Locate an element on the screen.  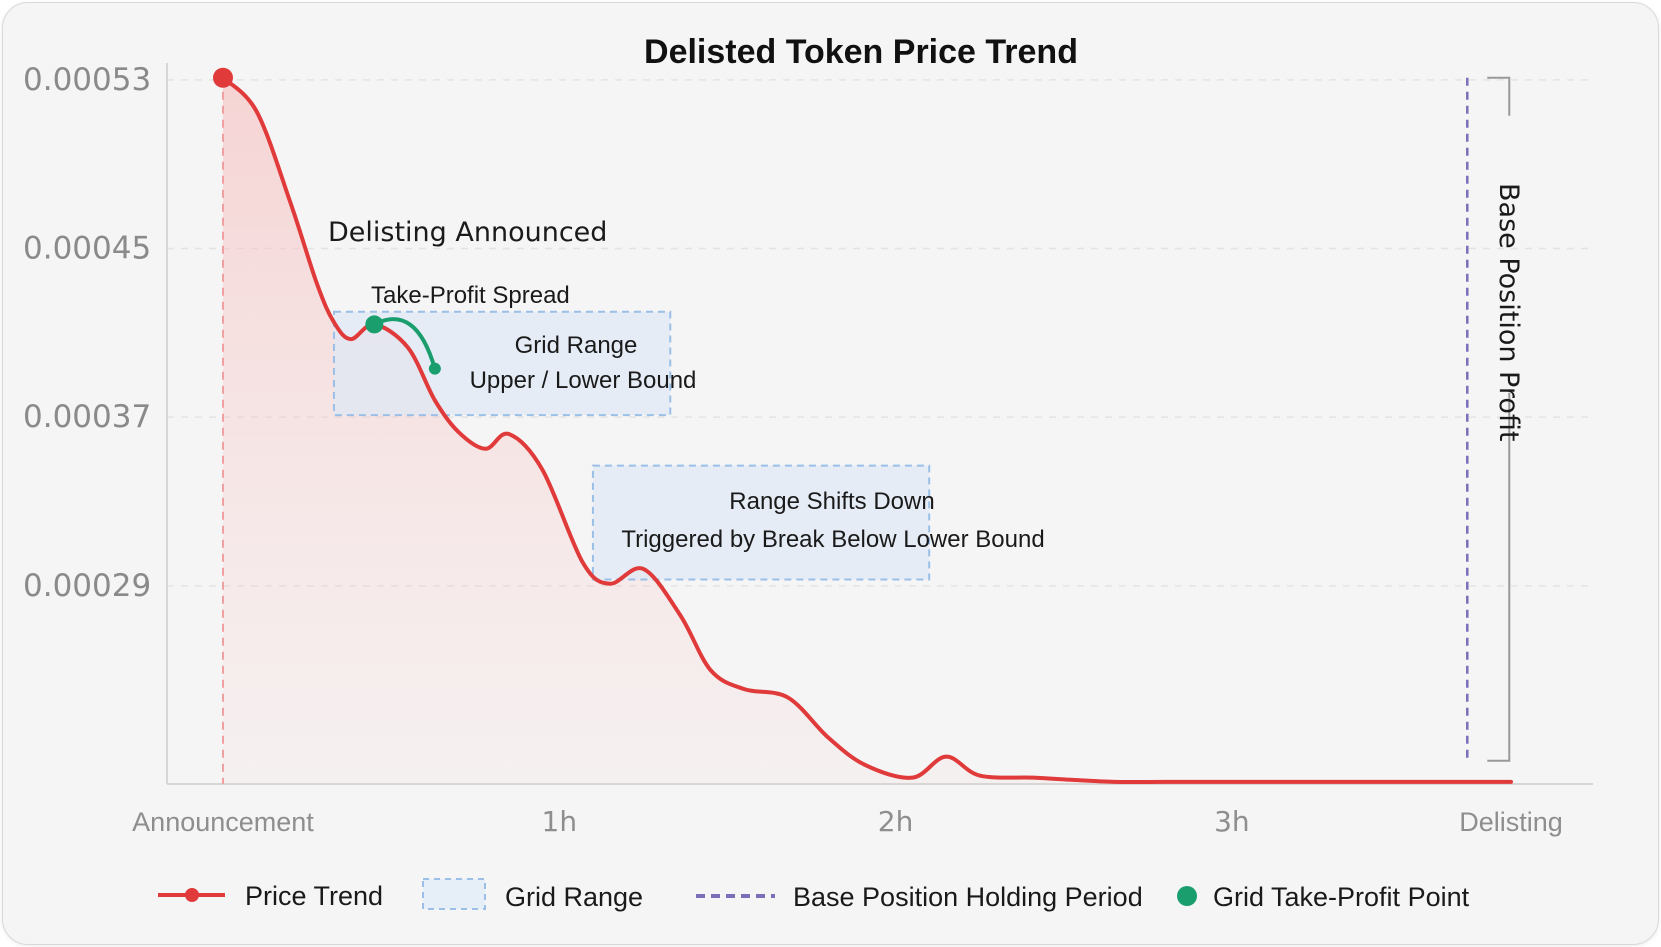
annotation-grid-range: Grid Range is located at coordinates (576, 345).